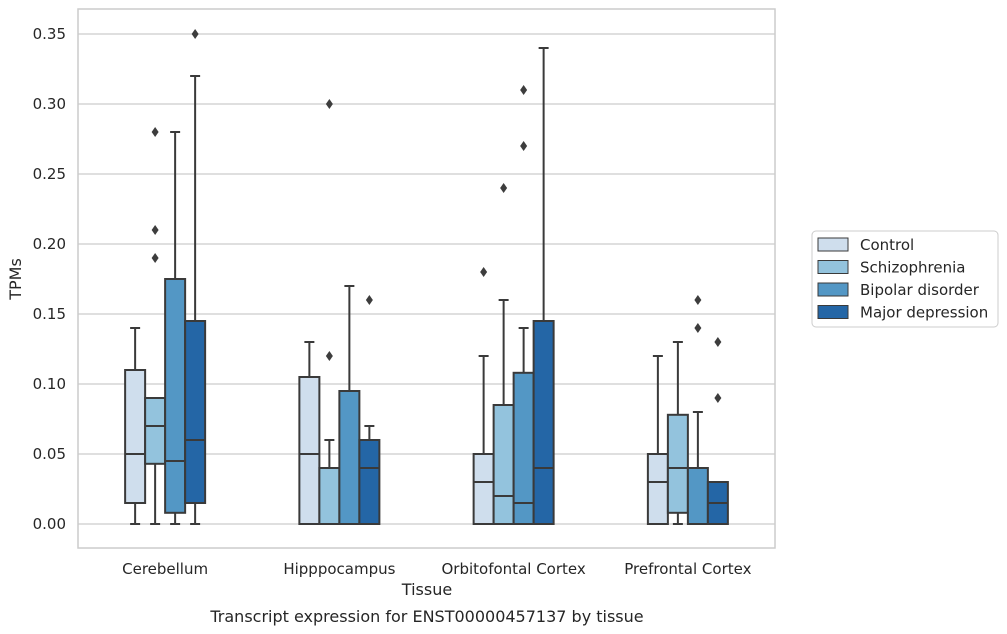 This screenshot has width=1007, height=634. What do you see at coordinates (49, 524) in the screenshot?
I see `y-tick-label: 0.00` at bounding box center [49, 524].